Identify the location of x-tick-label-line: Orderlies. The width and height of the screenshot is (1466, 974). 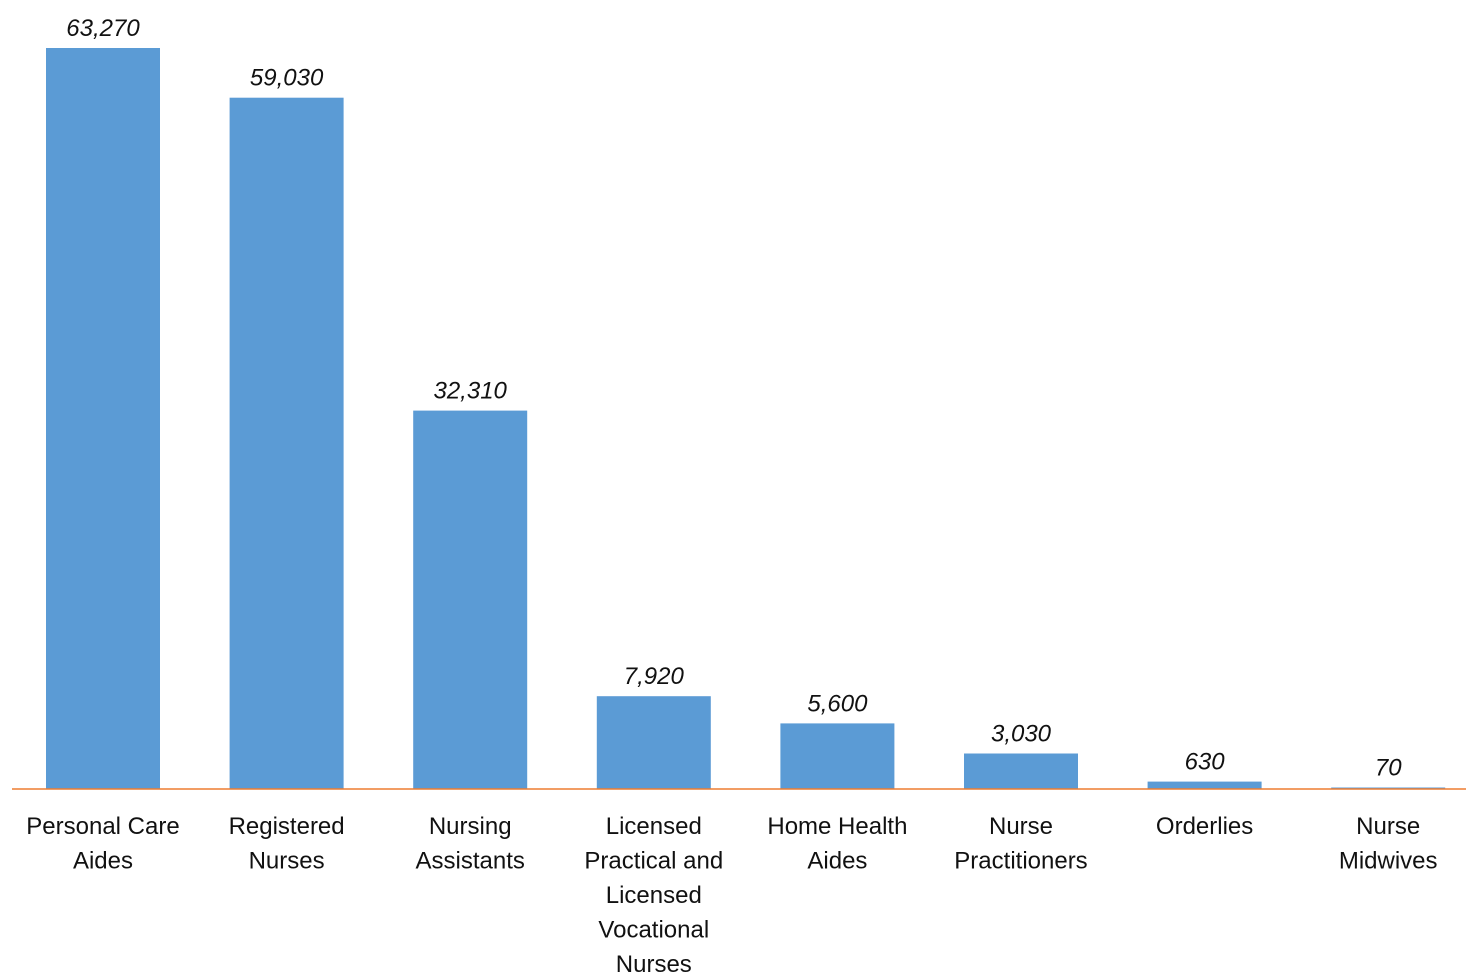
(1204, 826).